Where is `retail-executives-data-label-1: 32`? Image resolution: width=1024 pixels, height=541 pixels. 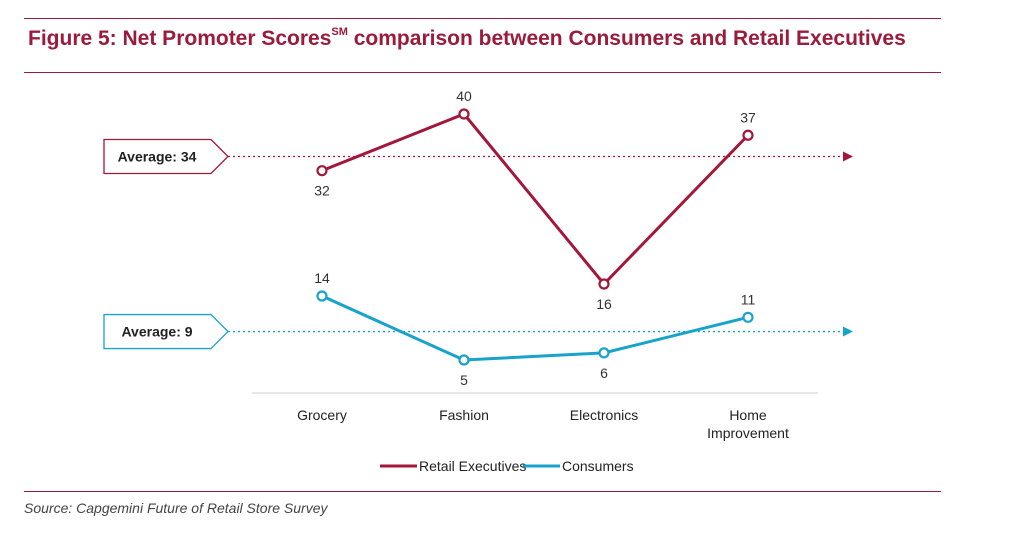
retail-executives-data-label-1: 32 is located at coordinates (322, 191).